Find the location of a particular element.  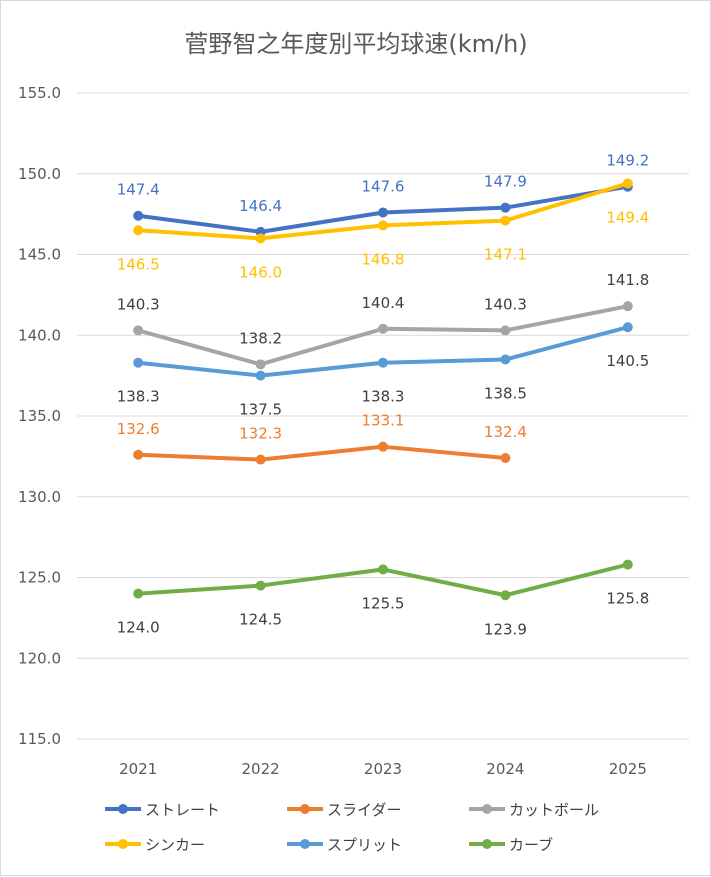

y-tick-label: 130.0 is located at coordinates (39, 497).